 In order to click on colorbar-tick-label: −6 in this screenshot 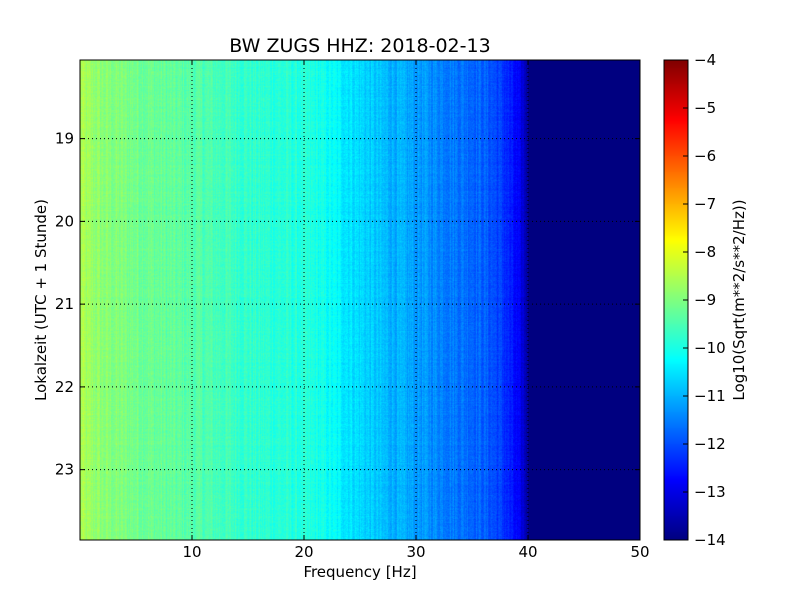, I will do `click(705, 156)`.